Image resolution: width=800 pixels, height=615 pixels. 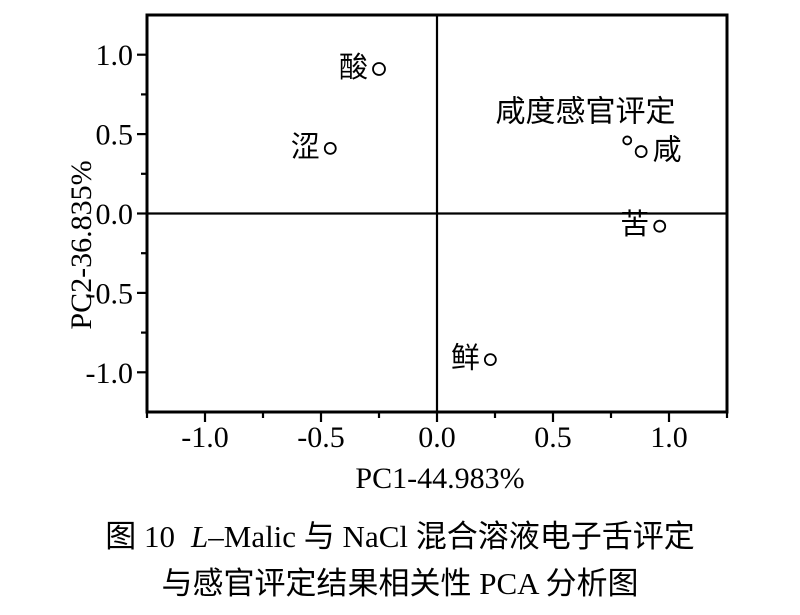 I want to click on data-point-label: 鲜, so click(x=465, y=358).